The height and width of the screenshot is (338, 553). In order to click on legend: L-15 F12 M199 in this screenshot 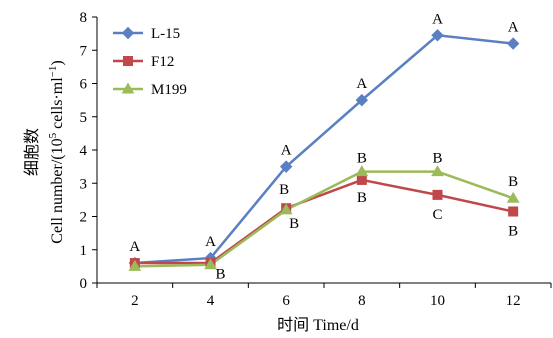, I will do `click(150, 62)`.